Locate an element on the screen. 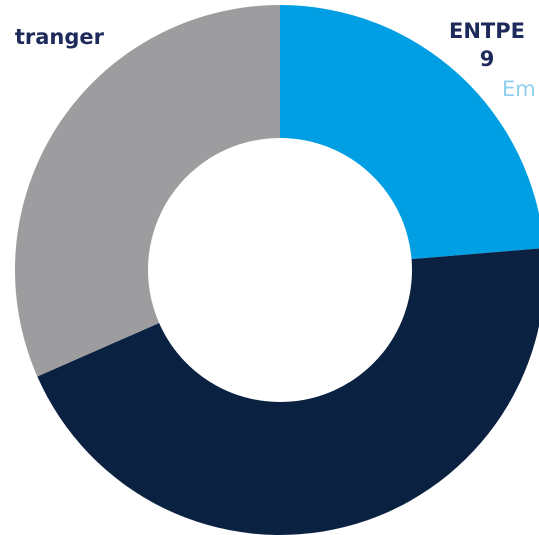 The height and width of the screenshot is (535, 539). slice-label: tranger is located at coordinates (60, 37).